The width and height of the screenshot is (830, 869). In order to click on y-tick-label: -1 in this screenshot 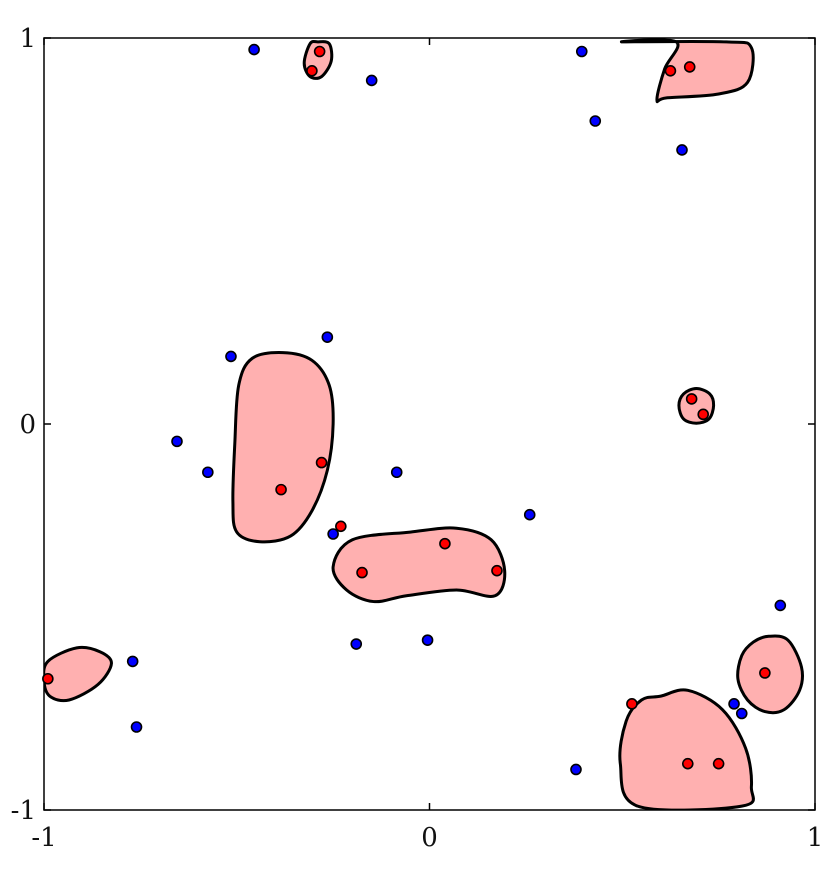, I will do `click(23, 811)`.